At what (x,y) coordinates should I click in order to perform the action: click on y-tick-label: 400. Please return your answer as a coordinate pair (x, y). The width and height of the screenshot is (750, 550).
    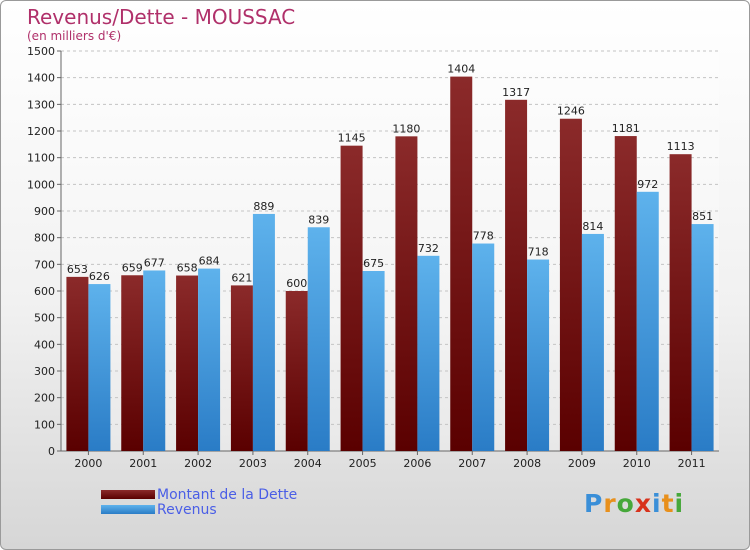
    Looking at the image, I should click on (44, 344).